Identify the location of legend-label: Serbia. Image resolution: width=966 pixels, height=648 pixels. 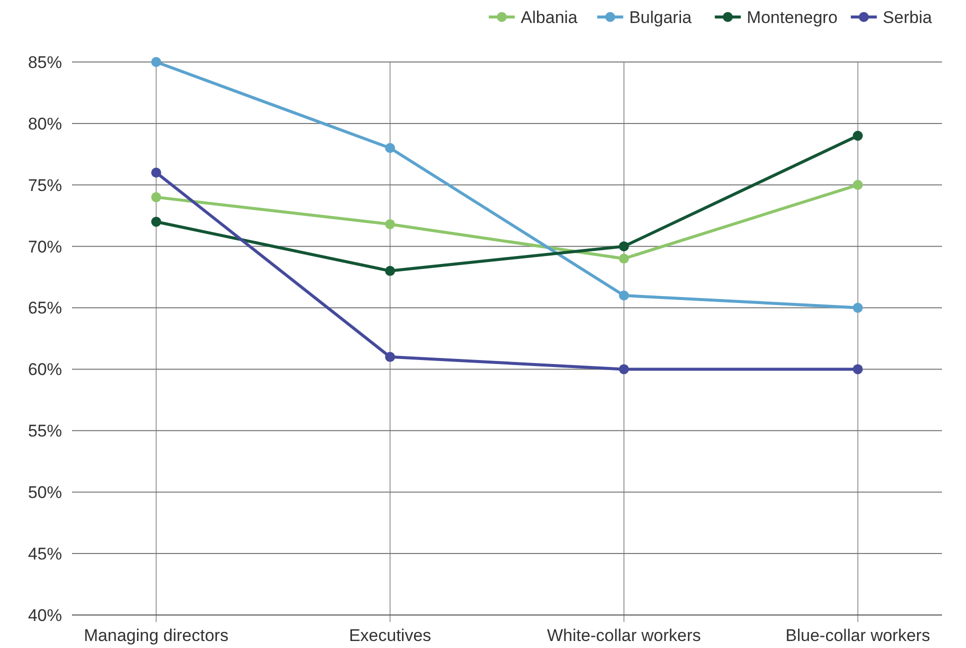
(907, 17).